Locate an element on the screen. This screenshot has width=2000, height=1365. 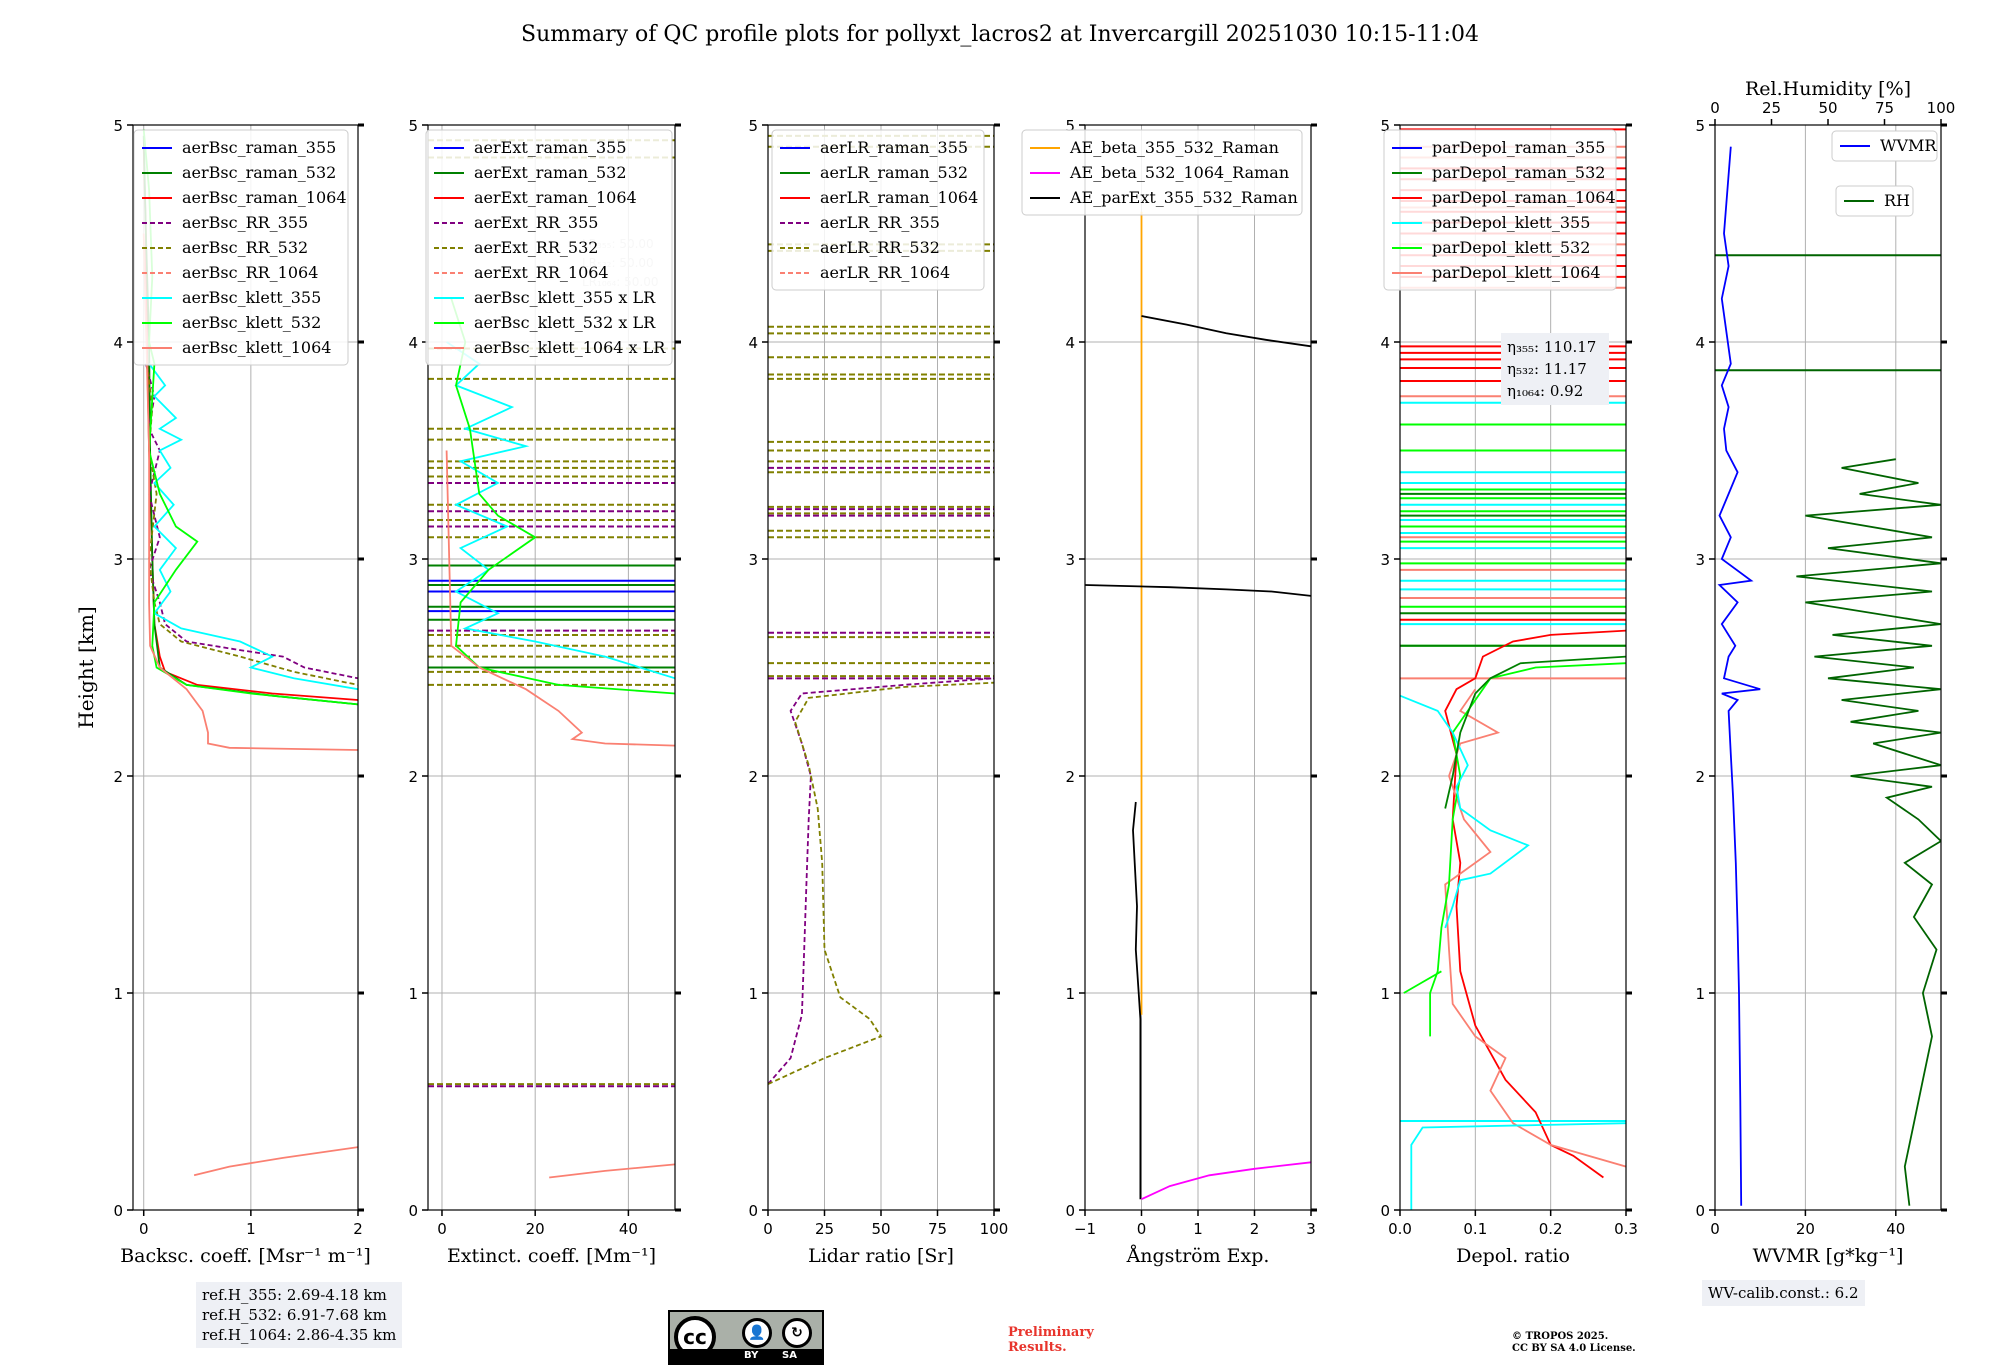
legend-entry: AE_beta_532_1064_Raman is located at coordinates (1179, 172).